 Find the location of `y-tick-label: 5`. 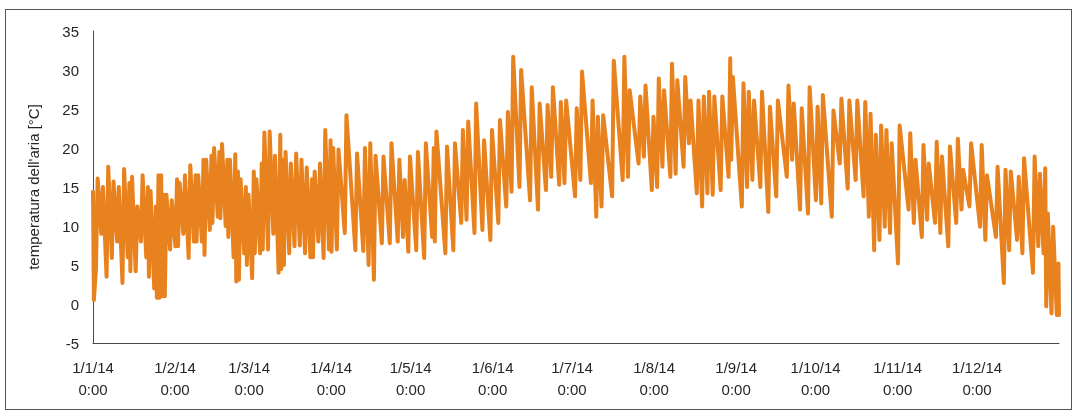

y-tick-label: 5 is located at coordinates (74, 265).